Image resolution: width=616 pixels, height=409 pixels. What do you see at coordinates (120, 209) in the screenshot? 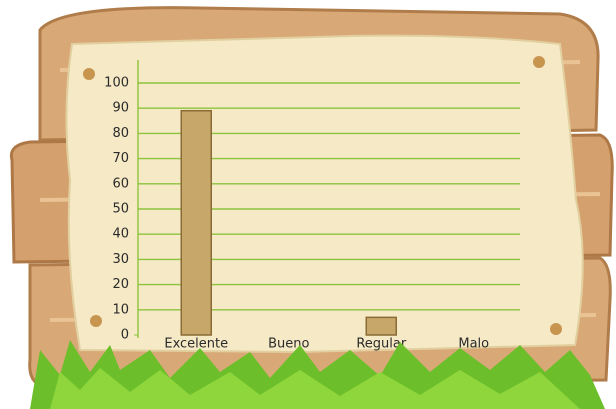
I see `y-tick-label: 50` at bounding box center [120, 209].